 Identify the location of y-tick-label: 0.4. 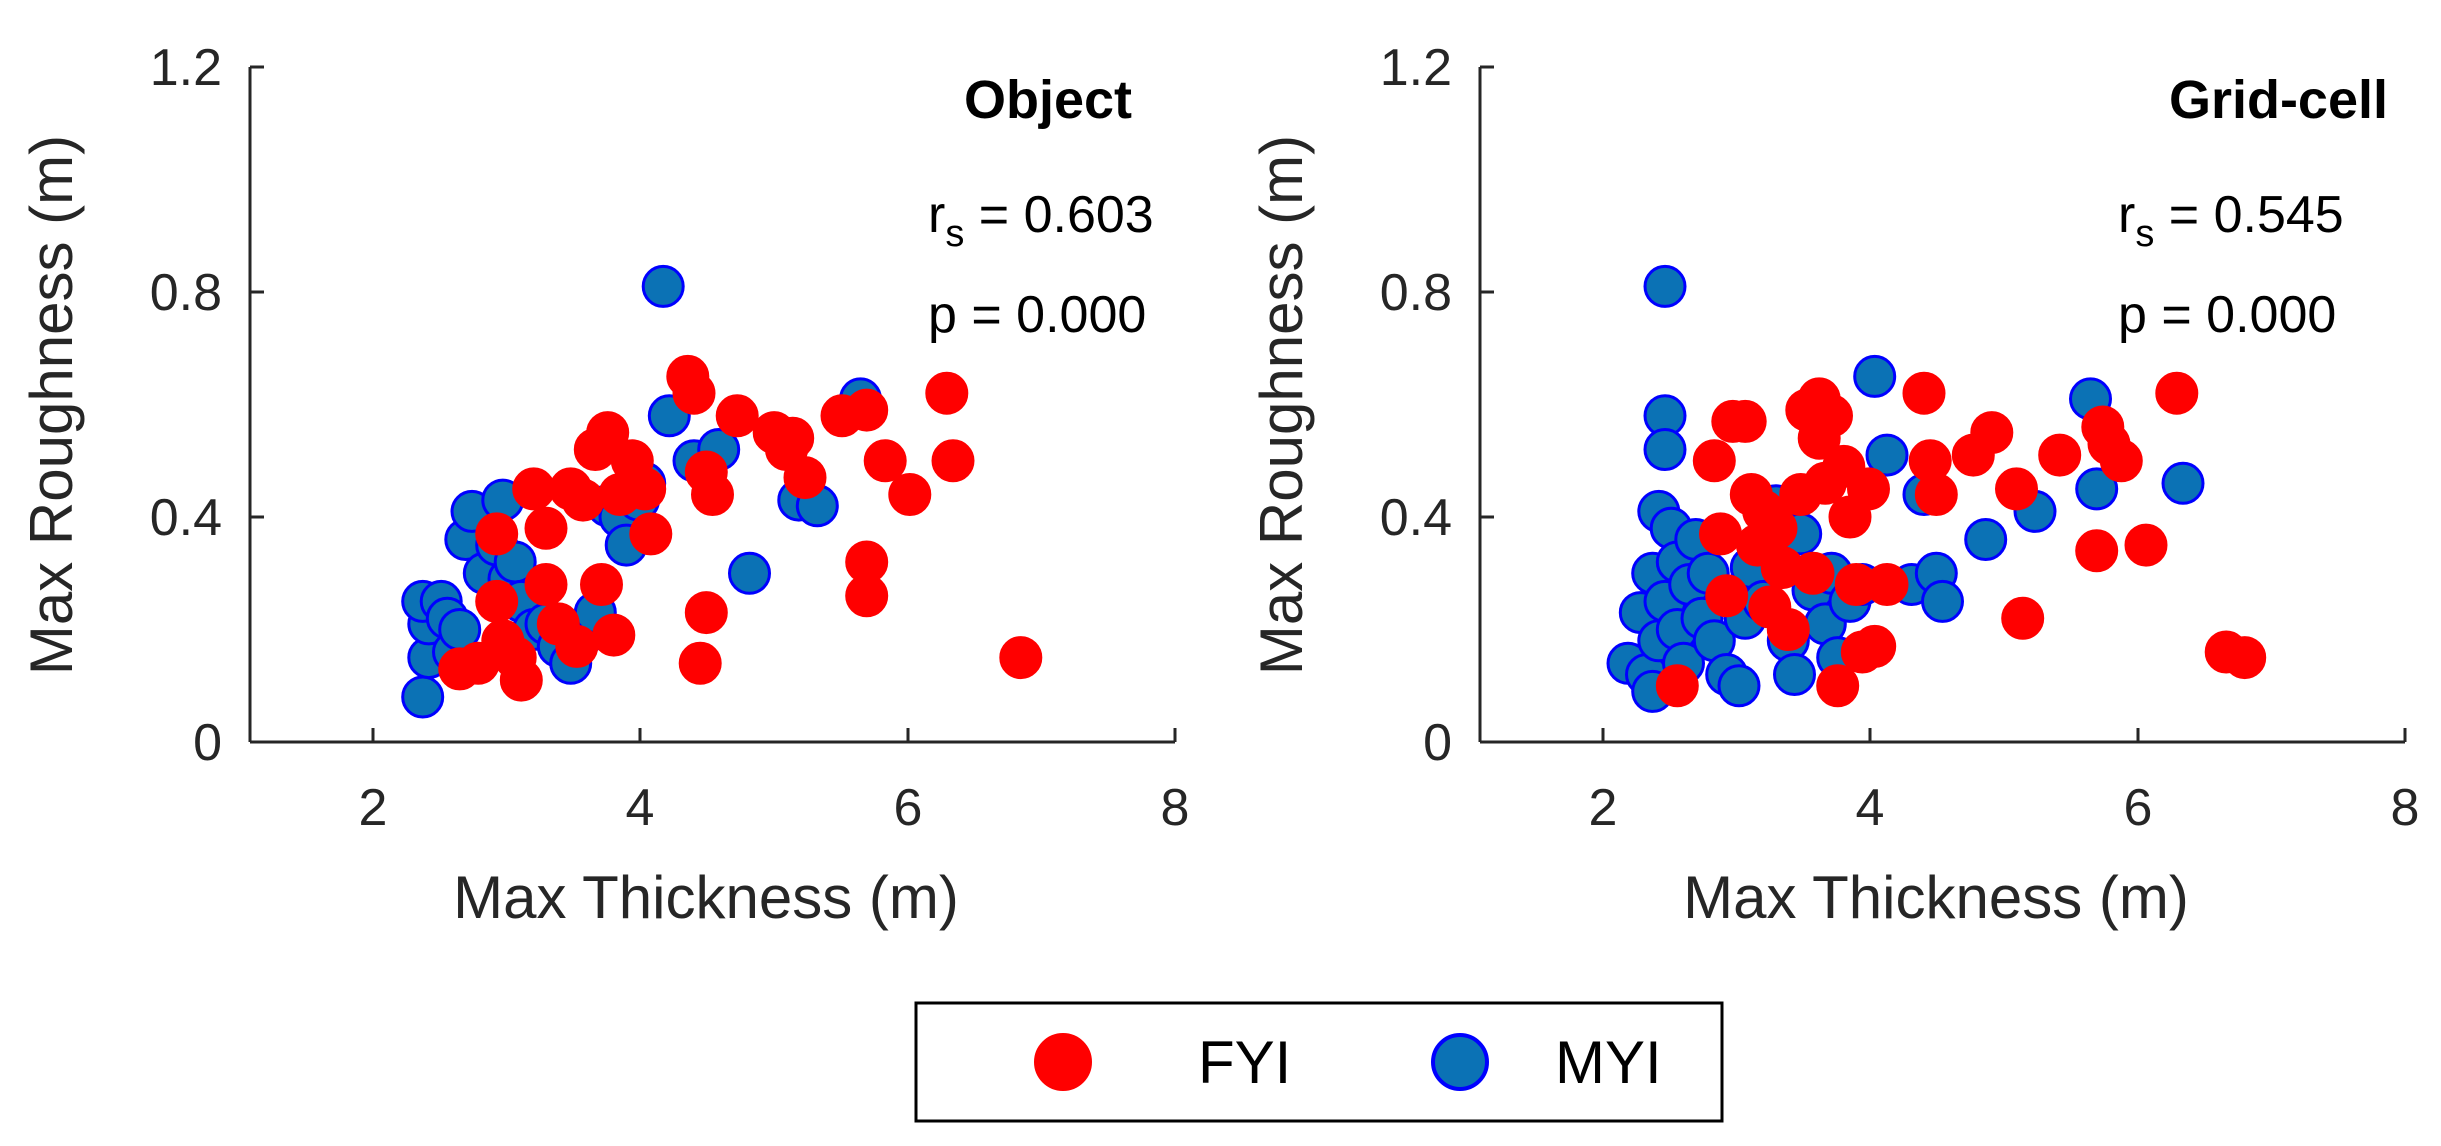
(1416, 518).